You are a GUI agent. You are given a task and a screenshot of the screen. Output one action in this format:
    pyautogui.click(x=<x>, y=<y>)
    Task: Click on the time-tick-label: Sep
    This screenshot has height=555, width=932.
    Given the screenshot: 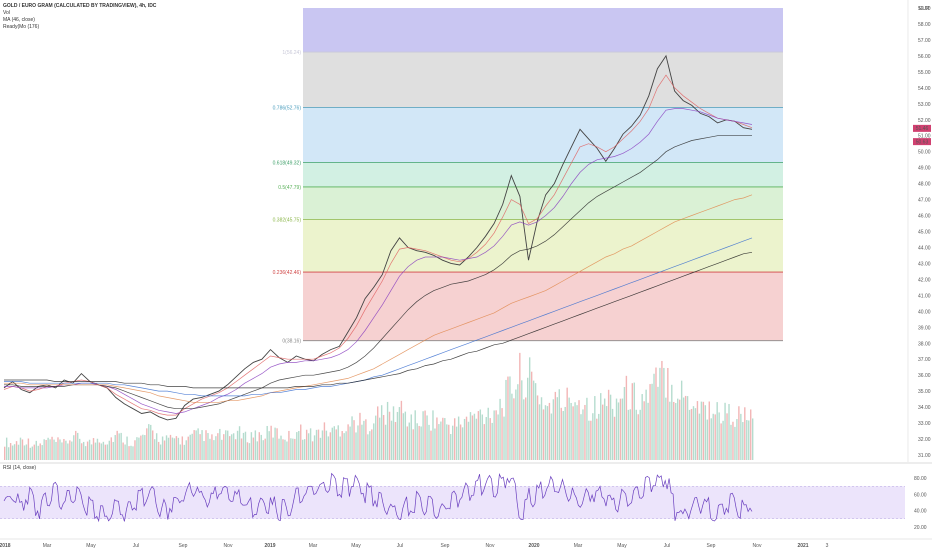 What is the action you would take?
    pyautogui.click(x=445, y=546)
    